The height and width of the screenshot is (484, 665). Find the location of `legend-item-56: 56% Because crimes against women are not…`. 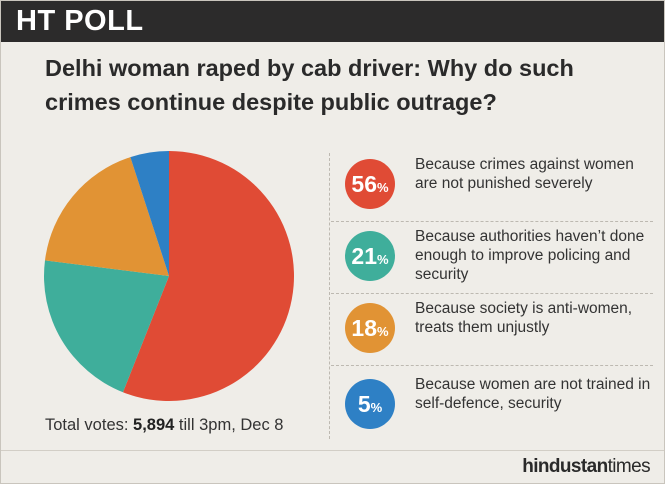

legend-item-56: 56% Because crimes against women are not… is located at coordinates (492, 186).